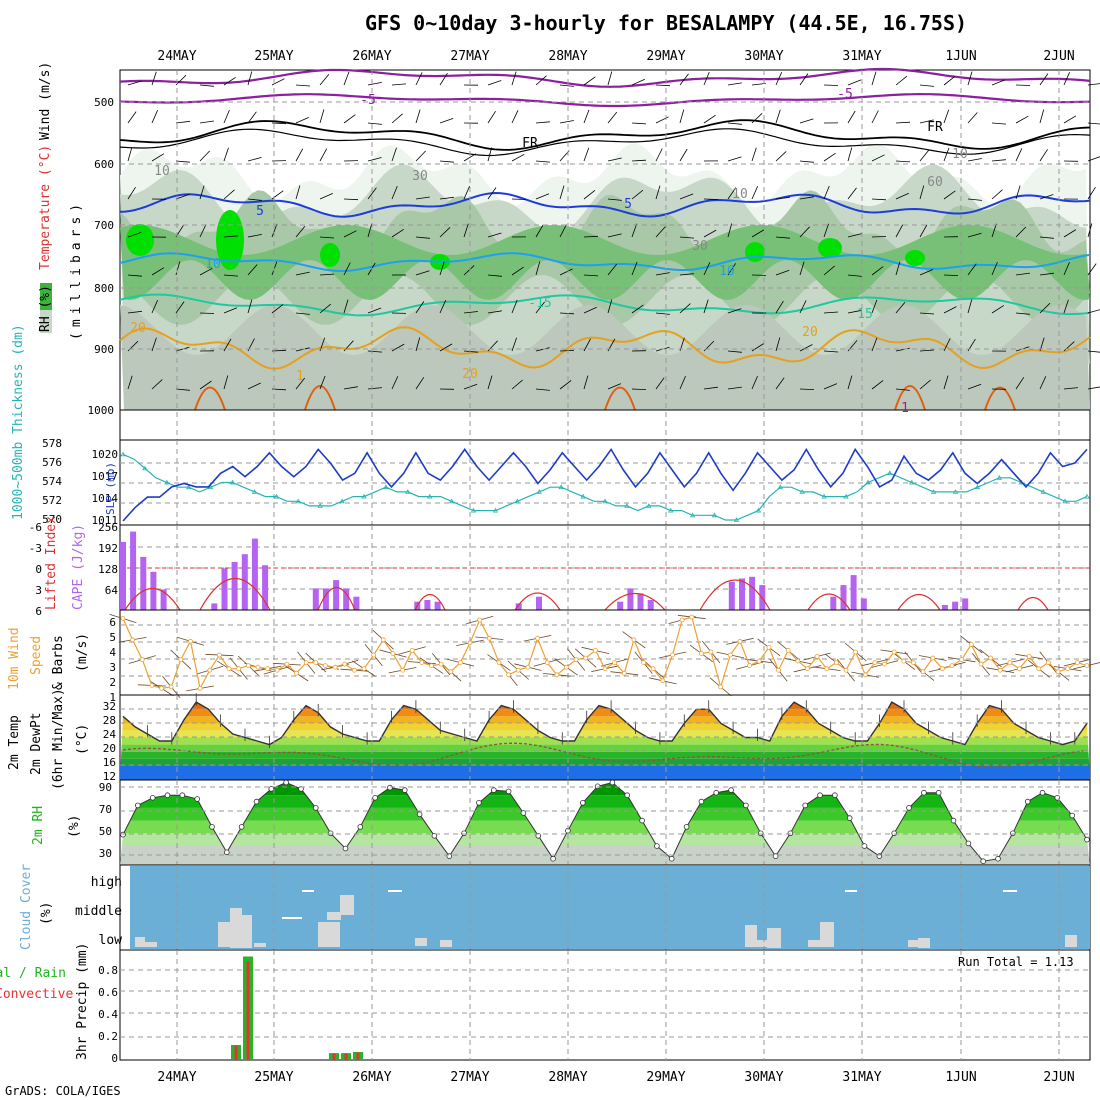 The width and height of the screenshot is (1100, 1100). What do you see at coordinates (105, 476) in the screenshot?
I see `slp-tick: 1017` at bounding box center [105, 476].